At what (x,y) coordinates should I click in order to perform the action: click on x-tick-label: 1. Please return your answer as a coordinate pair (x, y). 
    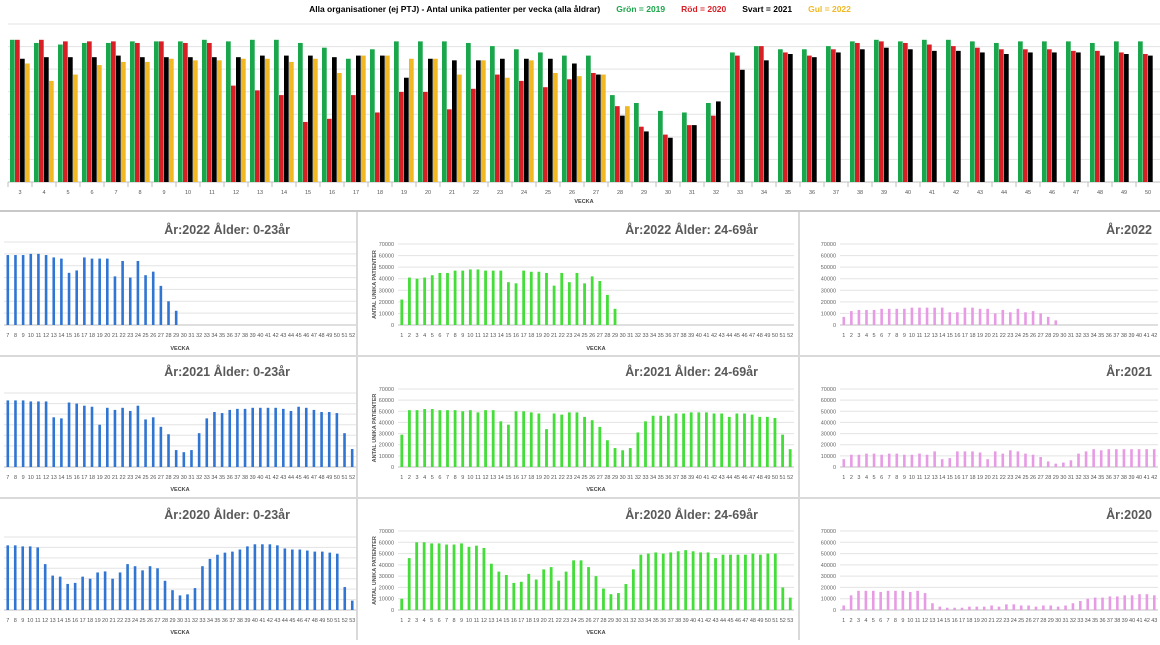
    Looking at the image, I should click on (401, 478).